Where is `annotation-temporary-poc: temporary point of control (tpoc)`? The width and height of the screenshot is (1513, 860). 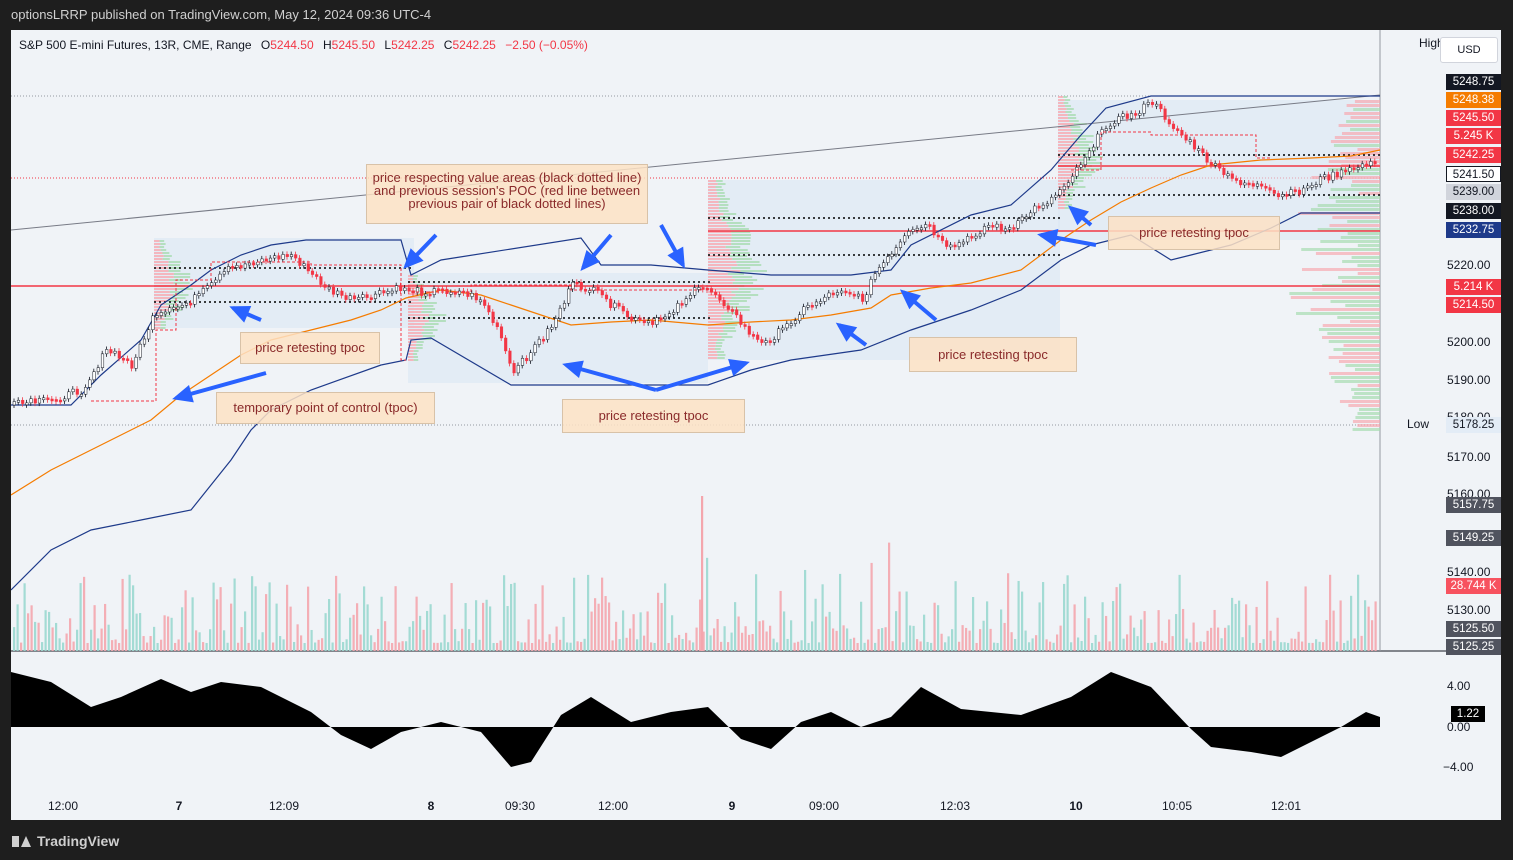 annotation-temporary-poc: temporary point of control (tpoc) is located at coordinates (325, 408).